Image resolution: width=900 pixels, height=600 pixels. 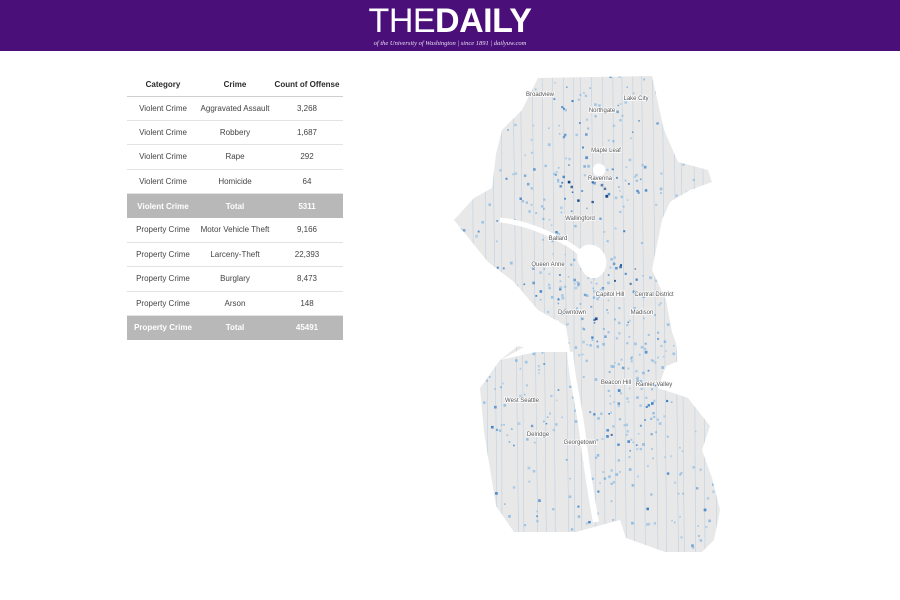 What do you see at coordinates (163, 182) in the screenshot?
I see `cell-category: Violent Crime` at bounding box center [163, 182].